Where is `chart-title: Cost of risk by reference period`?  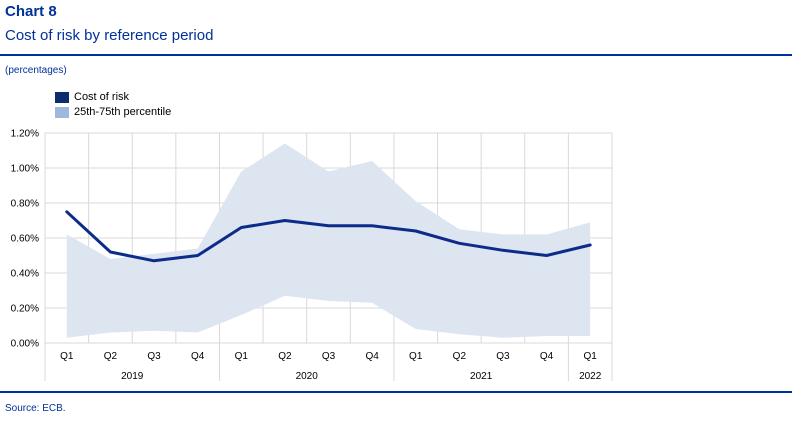
chart-title: Cost of risk by reference period is located at coordinates (109, 35).